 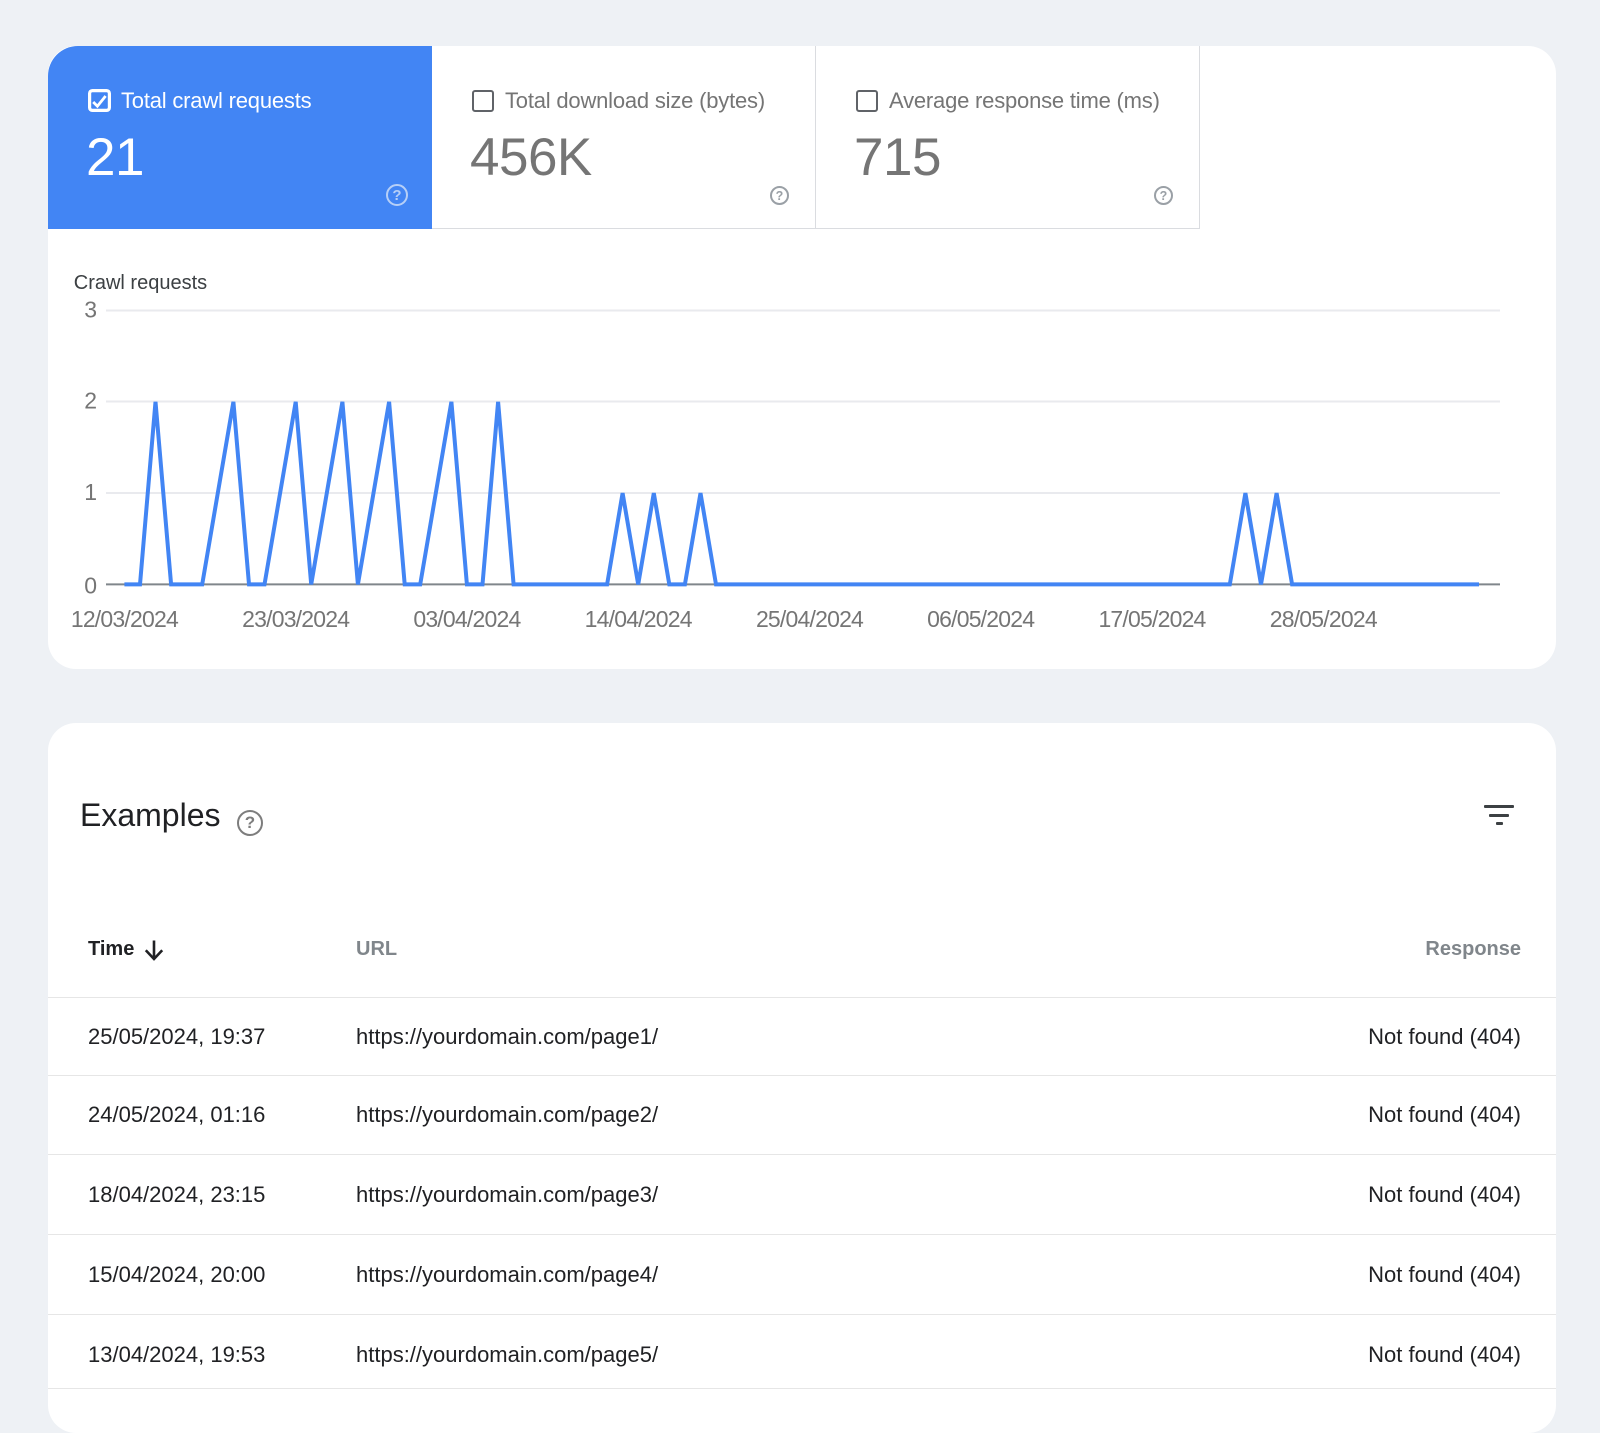 I want to click on svg-text: Crawl requests, so click(x=140, y=283).